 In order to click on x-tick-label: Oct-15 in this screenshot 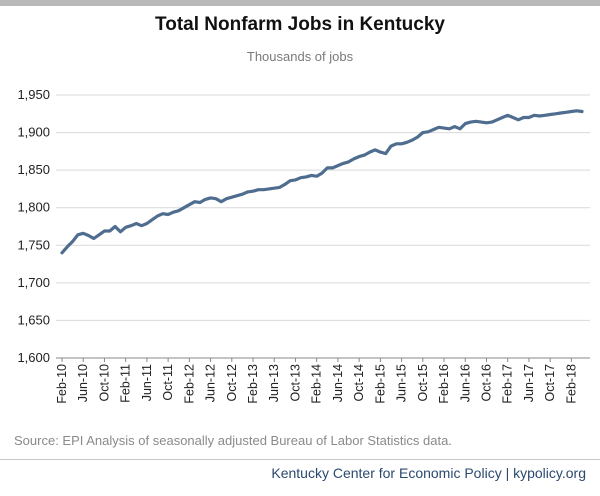, I will do `click(423, 383)`.